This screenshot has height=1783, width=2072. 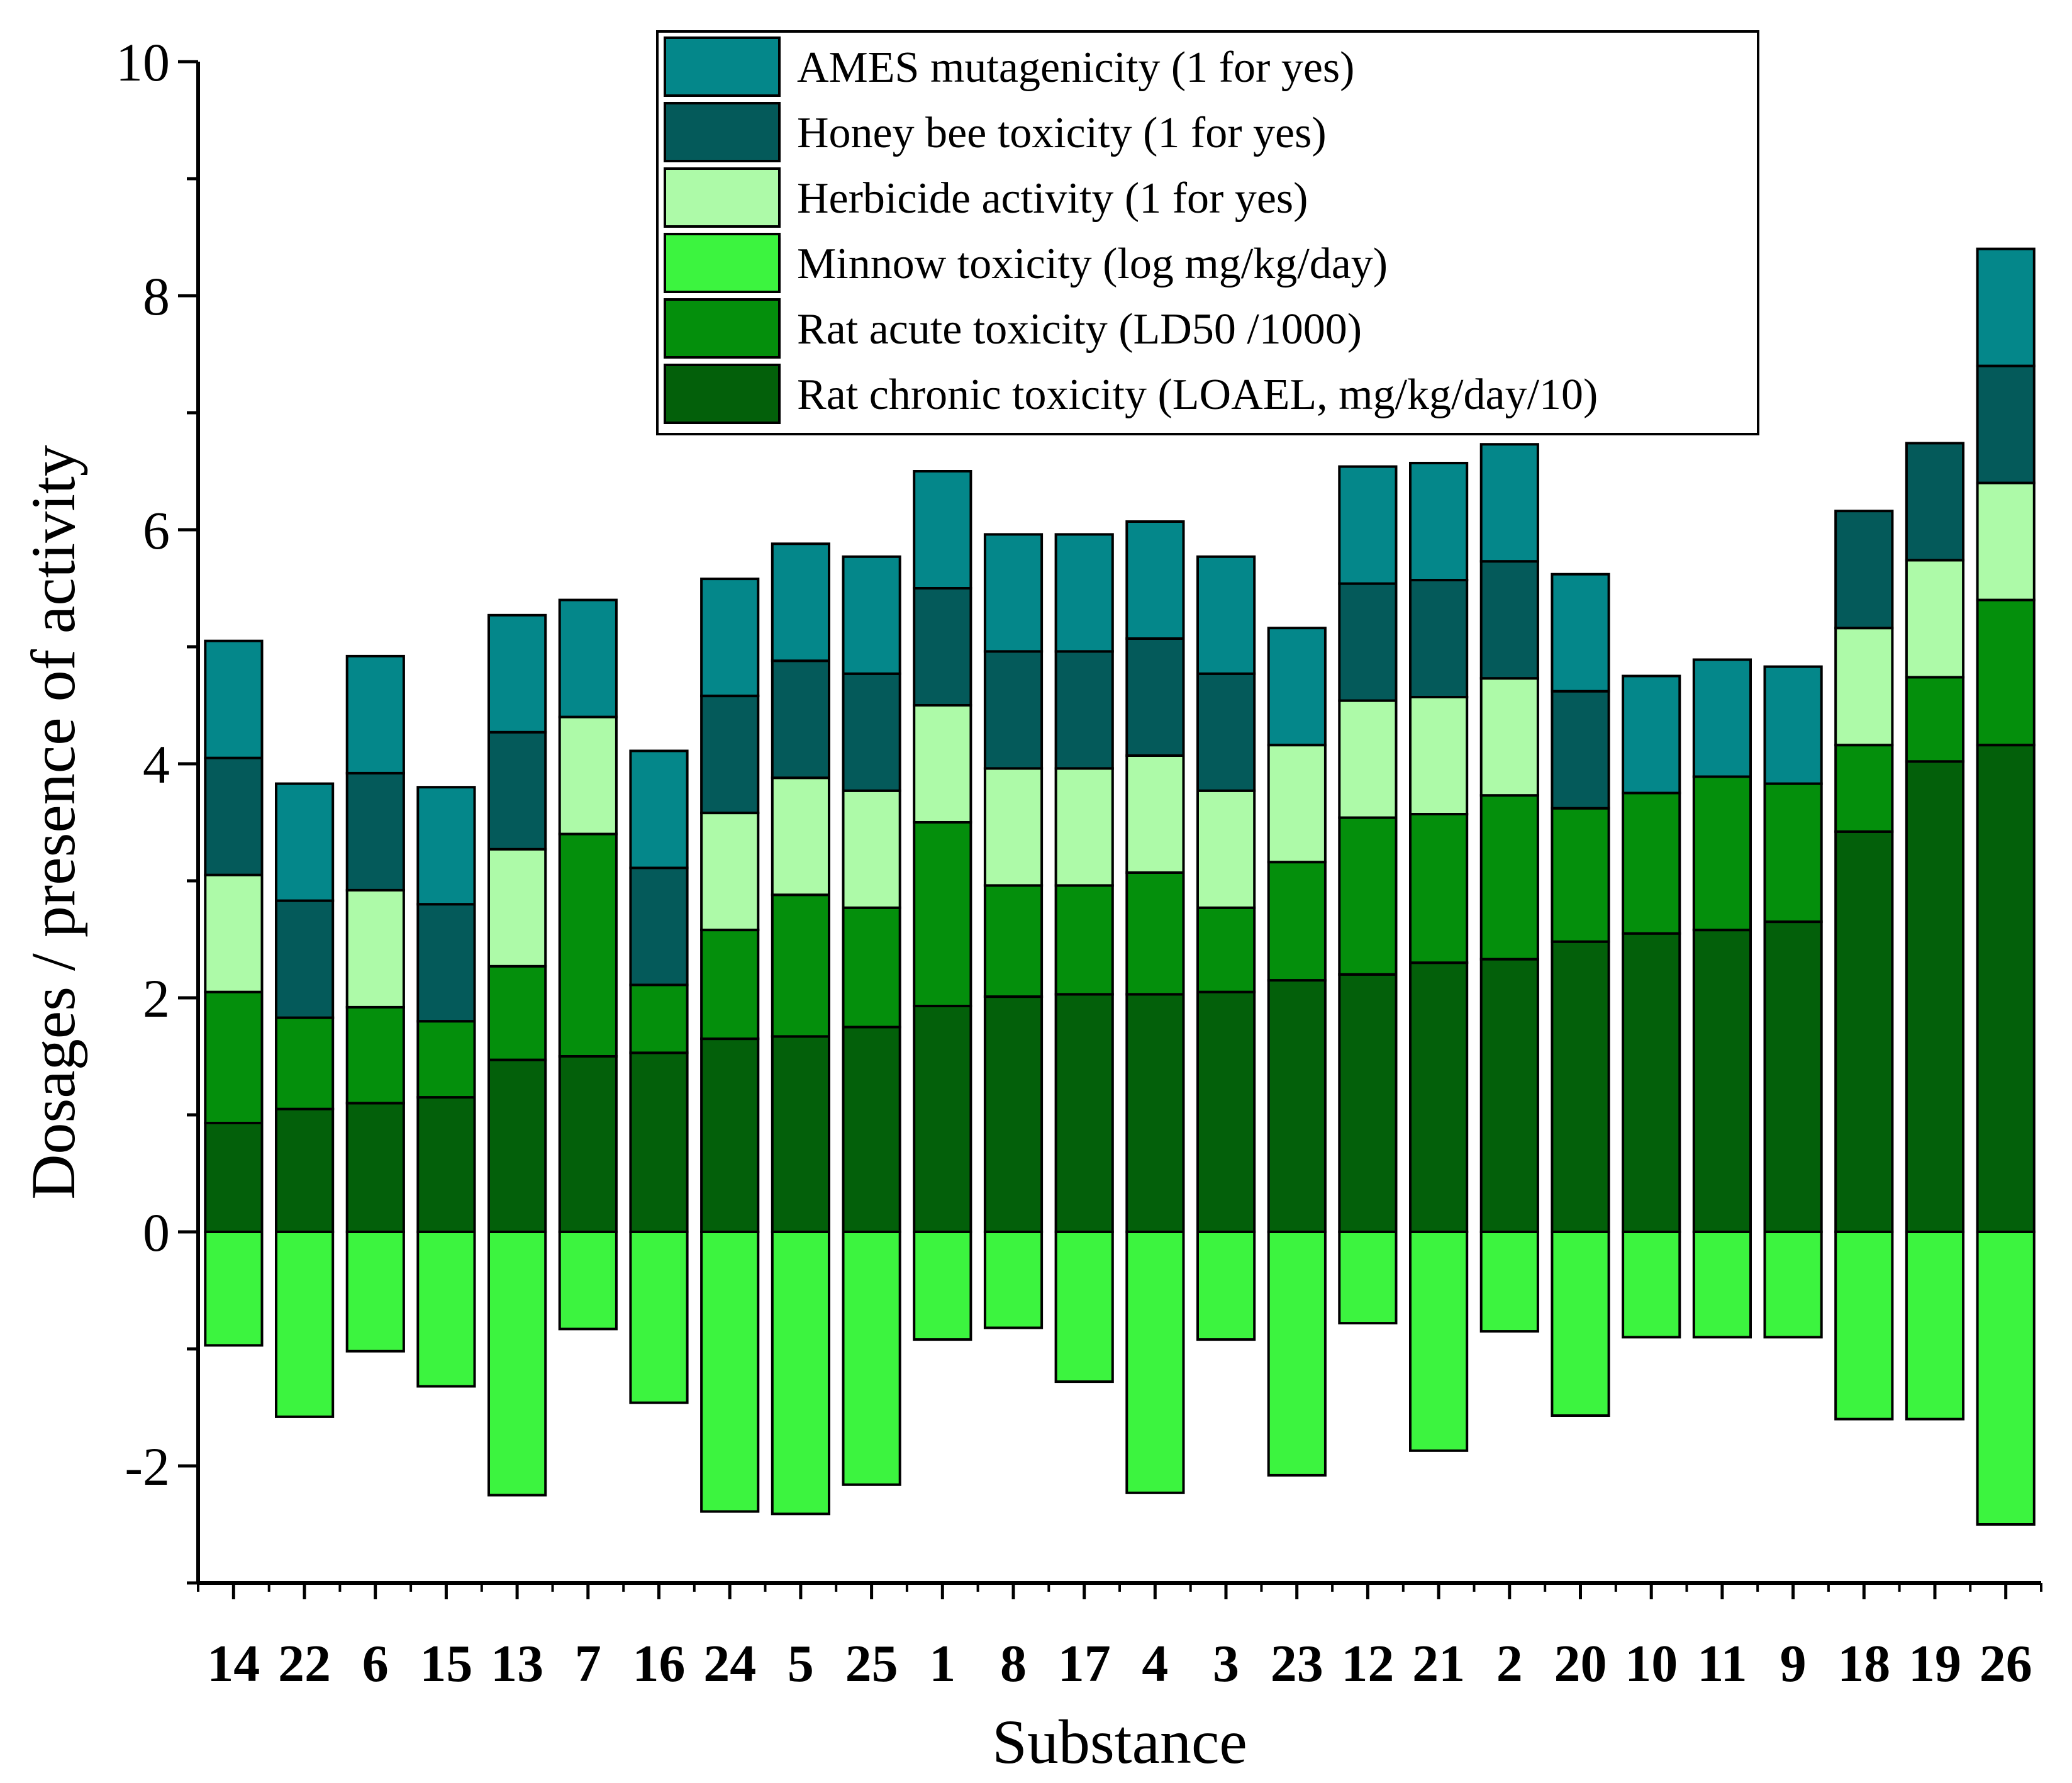 I want to click on x-tick-label-26: 26, so click(x=2006, y=1664).